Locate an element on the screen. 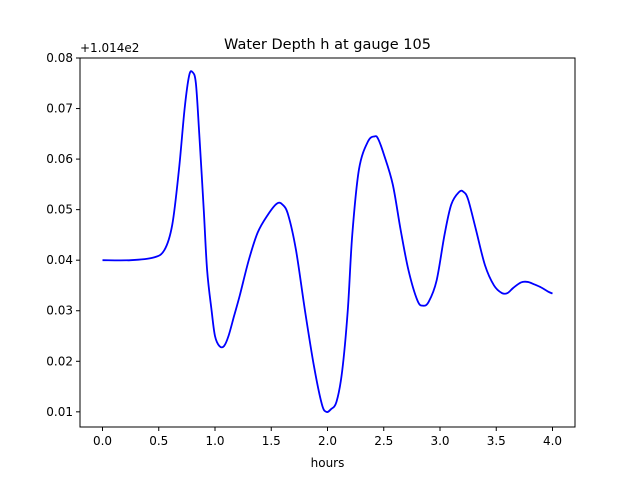 This screenshot has width=640, height=480. y-axis: 0.01 0.02 0.03 0.04 0.05 0.06 0.07 0.08 is located at coordinates (63, 235).